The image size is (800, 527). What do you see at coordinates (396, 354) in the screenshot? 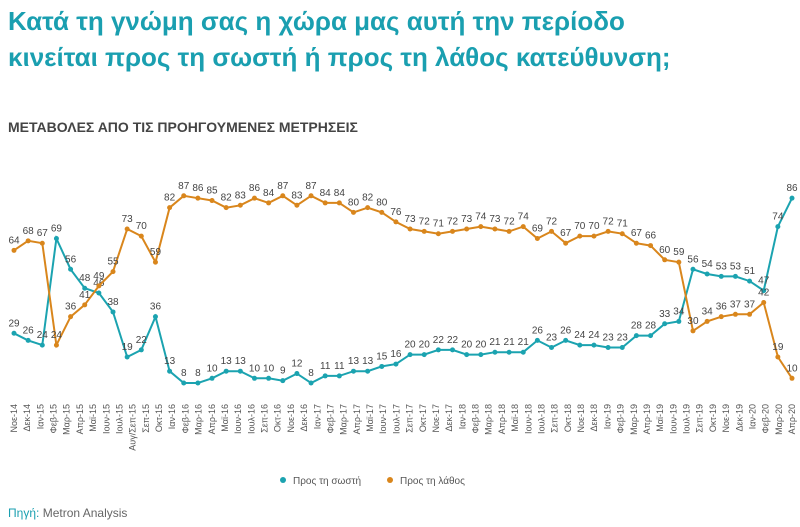
I see `data-label: 16` at bounding box center [396, 354].